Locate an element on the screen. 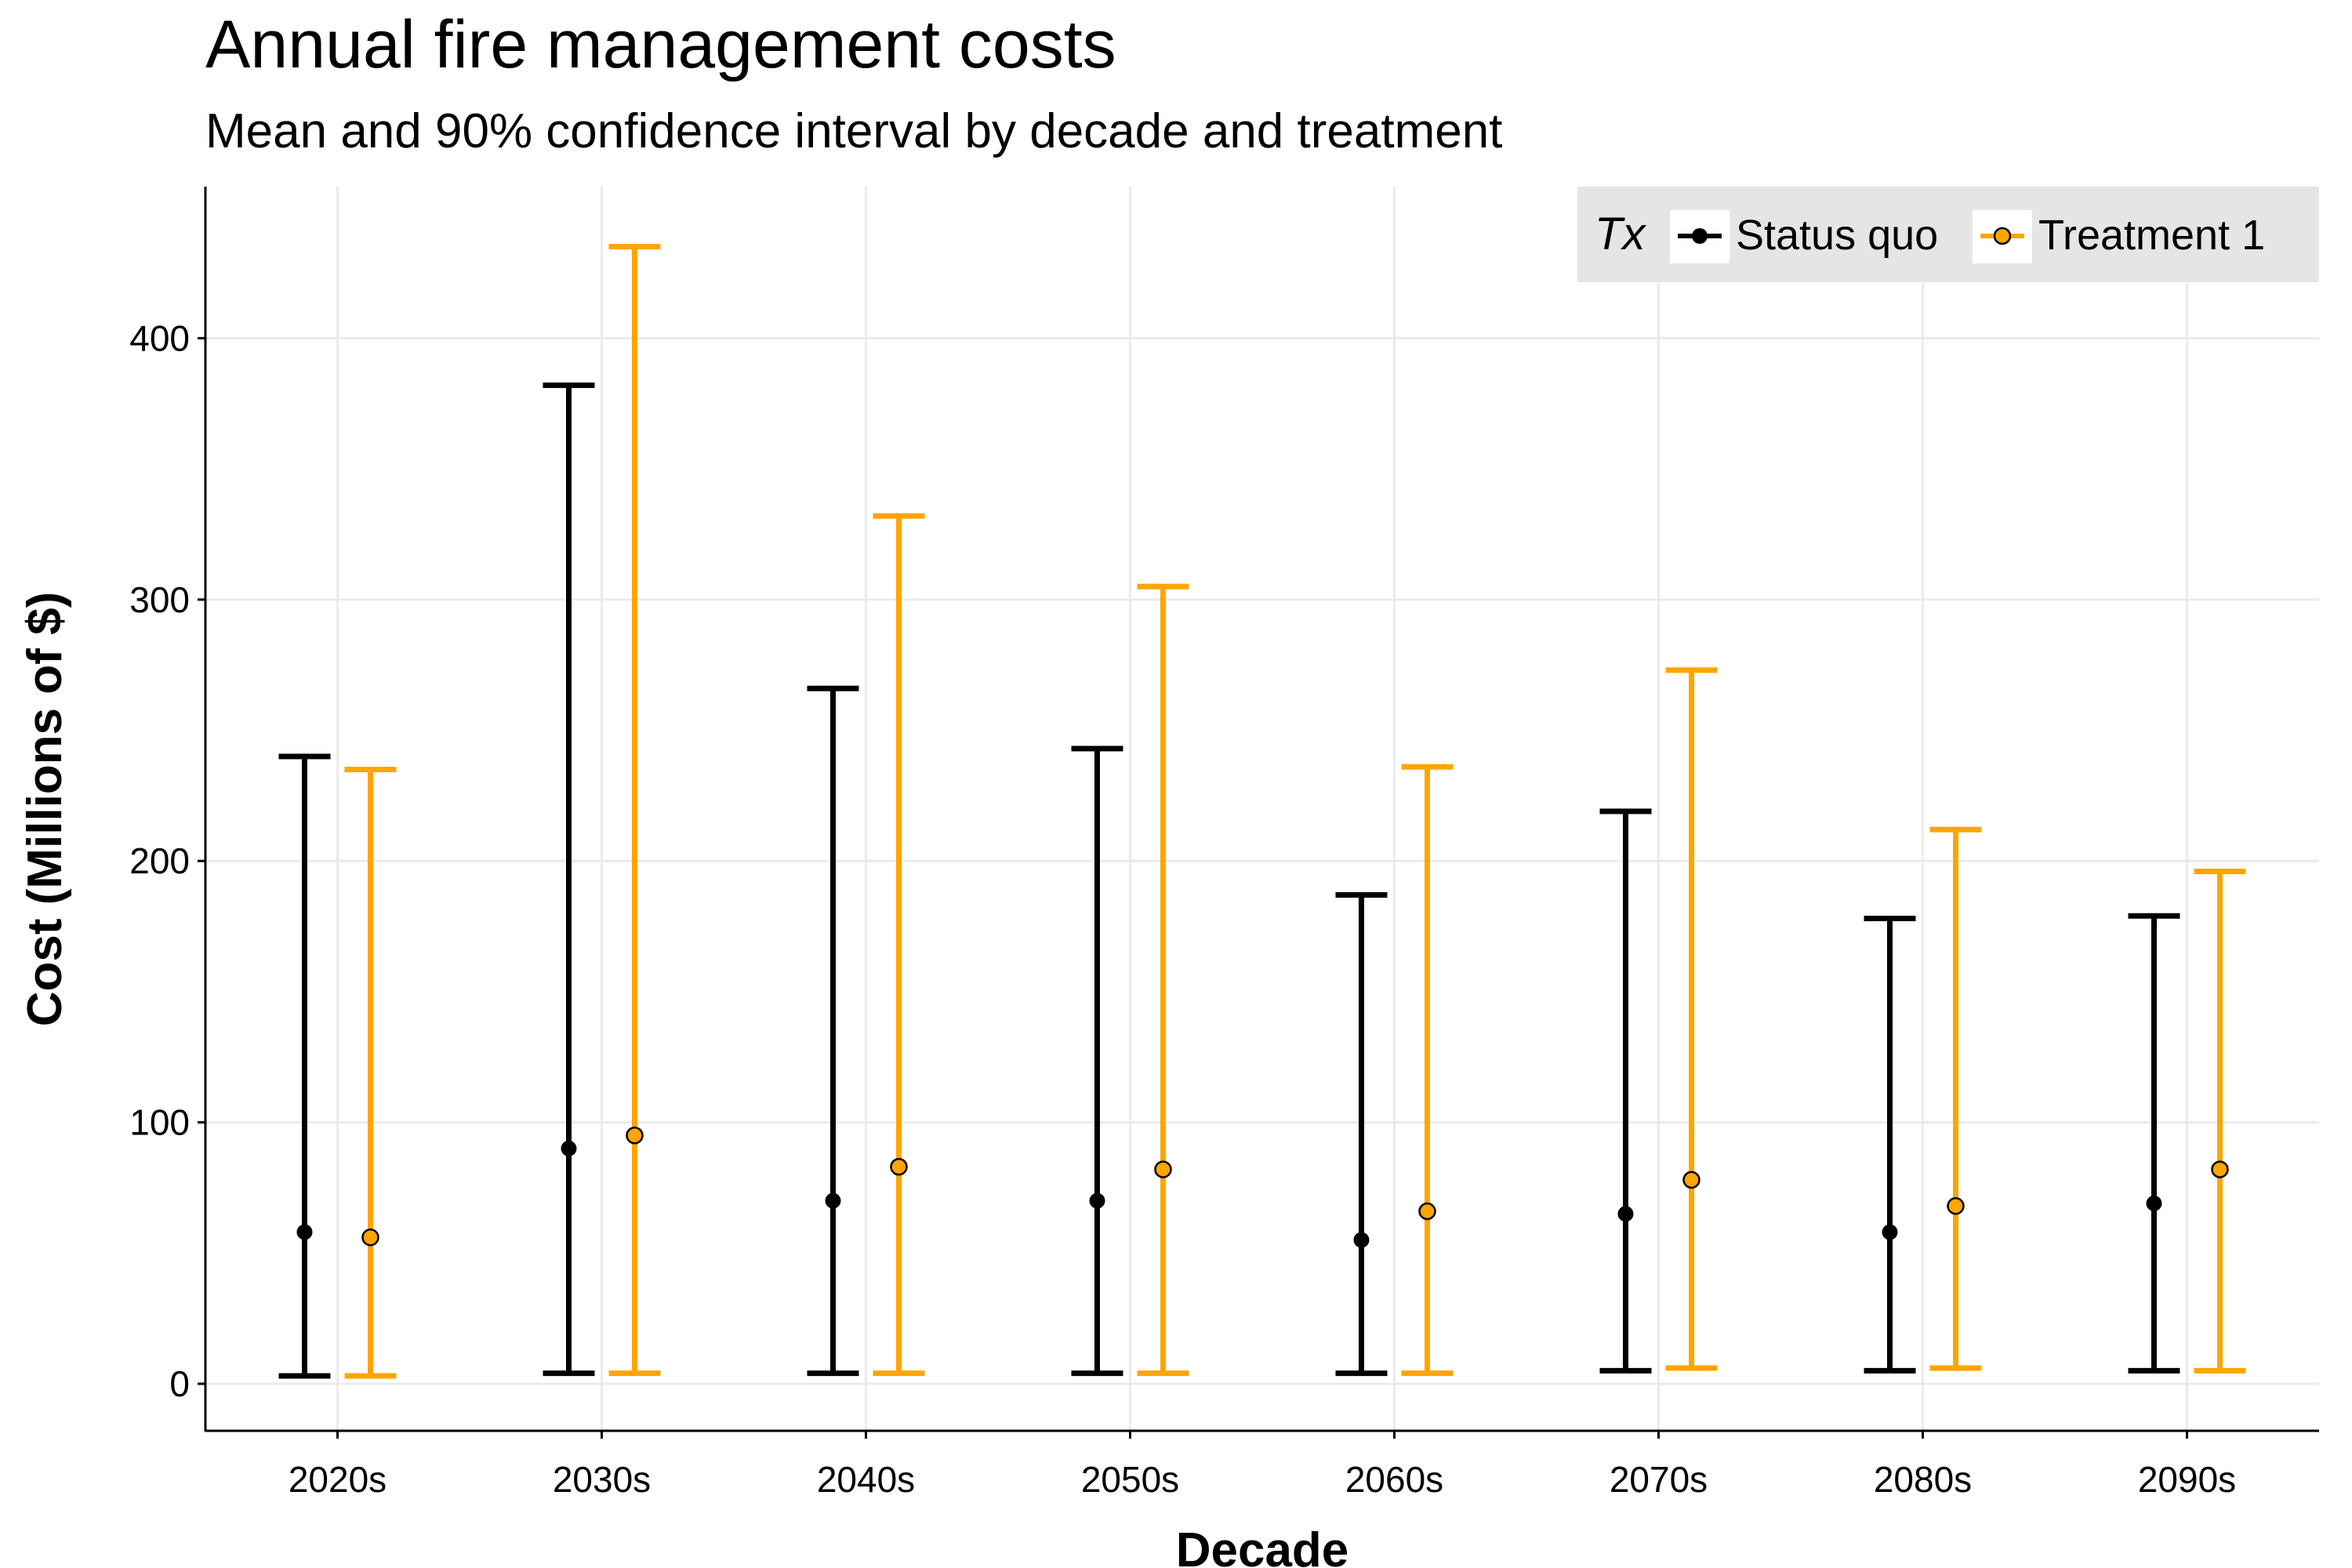 This screenshot has height=1568, width=2352. y-tick-label: 300 is located at coordinates (159, 599).